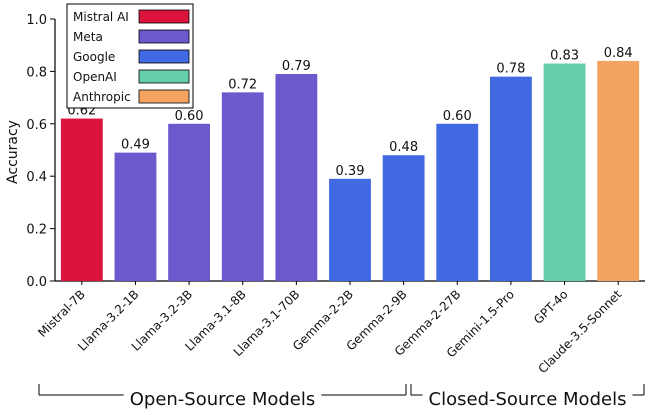 The width and height of the screenshot is (660, 415). Describe the element at coordinates (296, 66) in the screenshot. I see `bar-value-label: 0.79` at that location.